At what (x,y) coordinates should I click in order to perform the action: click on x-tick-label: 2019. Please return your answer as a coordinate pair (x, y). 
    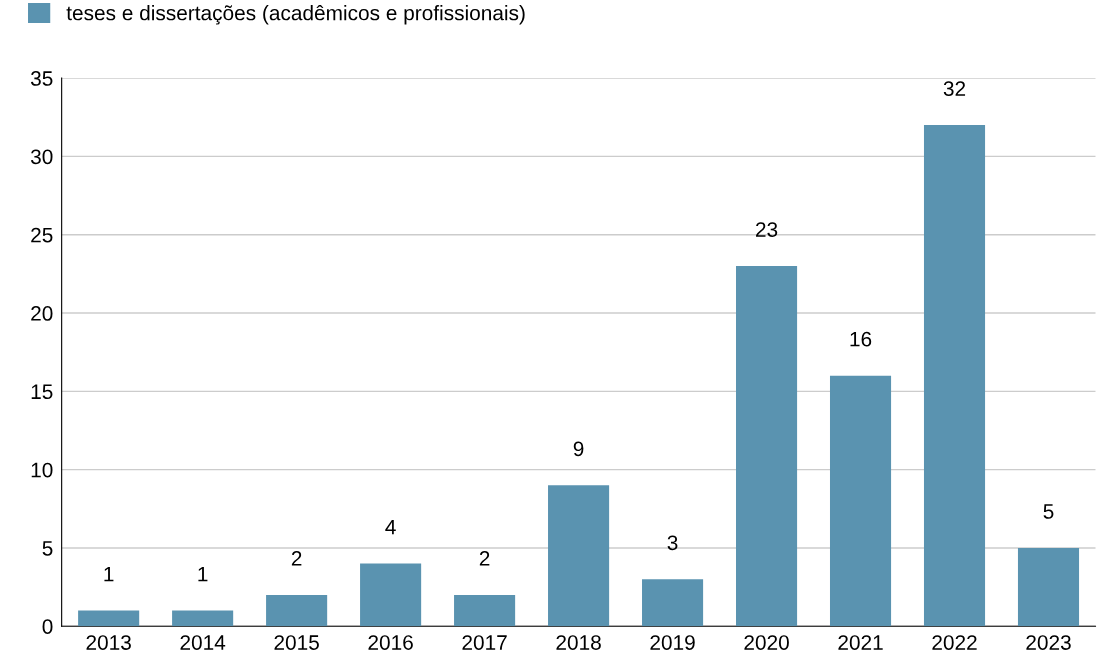
    Looking at the image, I should click on (672, 642).